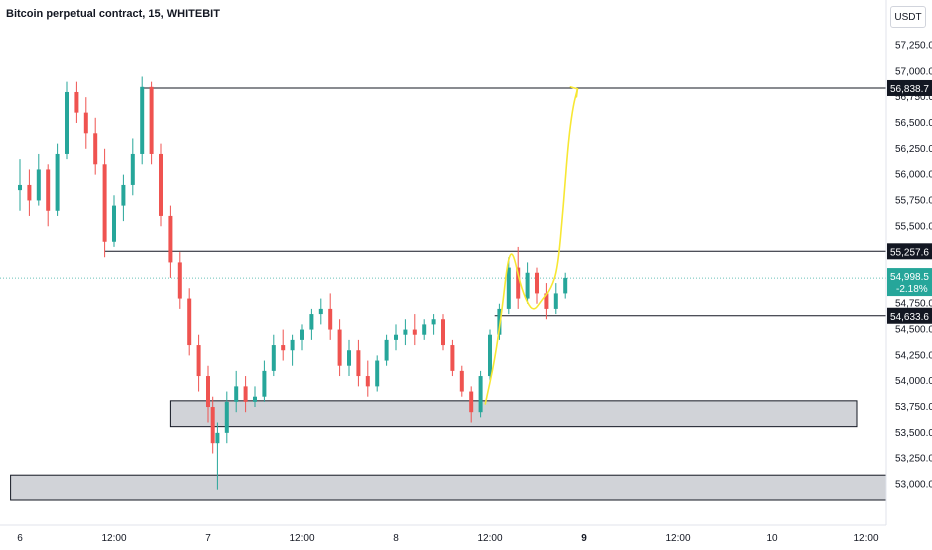  What do you see at coordinates (913, 407) in the screenshot?
I see `price-tick-label: 53,750.0` at bounding box center [913, 407].